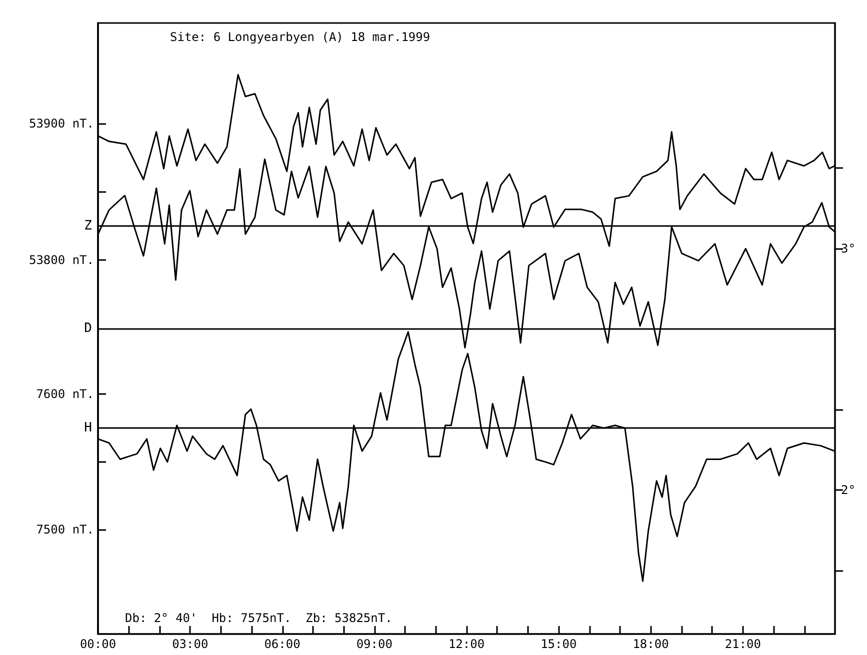  What do you see at coordinates (650, 644) in the screenshot?
I see `x-tick-label: 18:00` at bounding box center [650, 644].